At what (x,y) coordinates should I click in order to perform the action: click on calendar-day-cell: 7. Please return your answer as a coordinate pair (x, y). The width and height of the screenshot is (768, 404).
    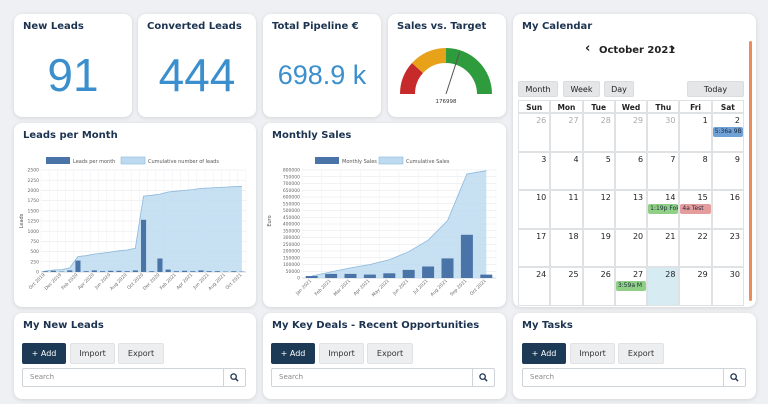
    Looking at the image, I should click on (663, 170).